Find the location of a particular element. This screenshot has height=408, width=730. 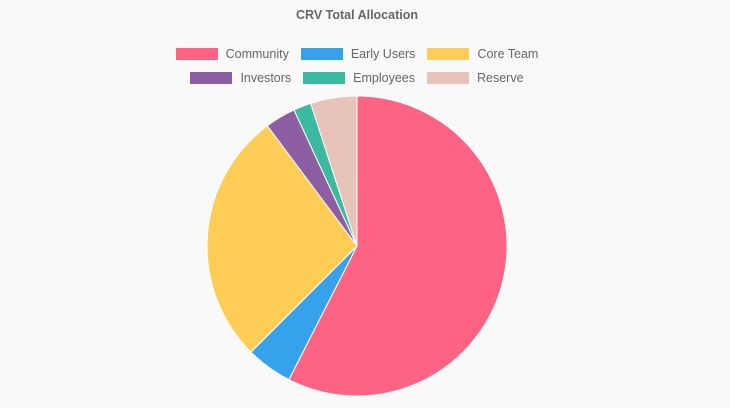

legend-label-investors: Investors is located at coordinates (266, 78).